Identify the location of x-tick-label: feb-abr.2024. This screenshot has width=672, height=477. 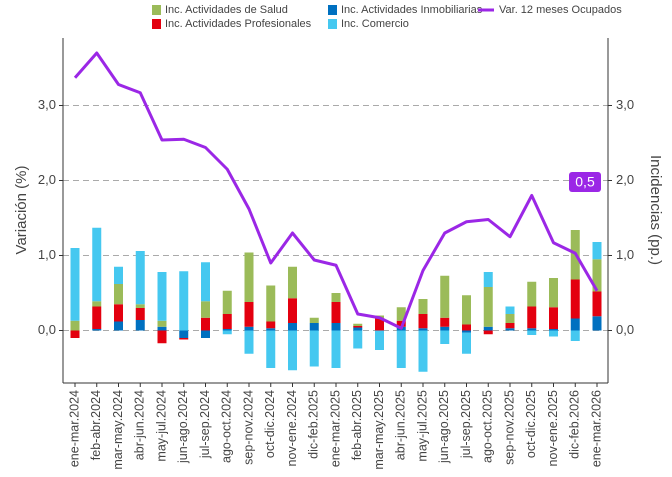
(96, 425).